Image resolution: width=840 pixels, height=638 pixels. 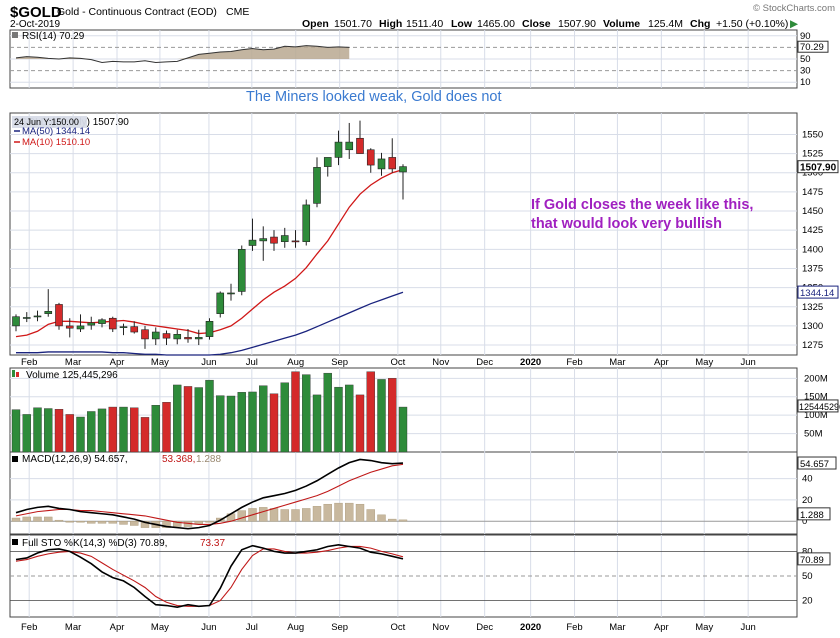 What do you see at coordinates (805, 36) in the screenshot?
I see `rsi-tick-label: 90` at bounding box center [805, 36].